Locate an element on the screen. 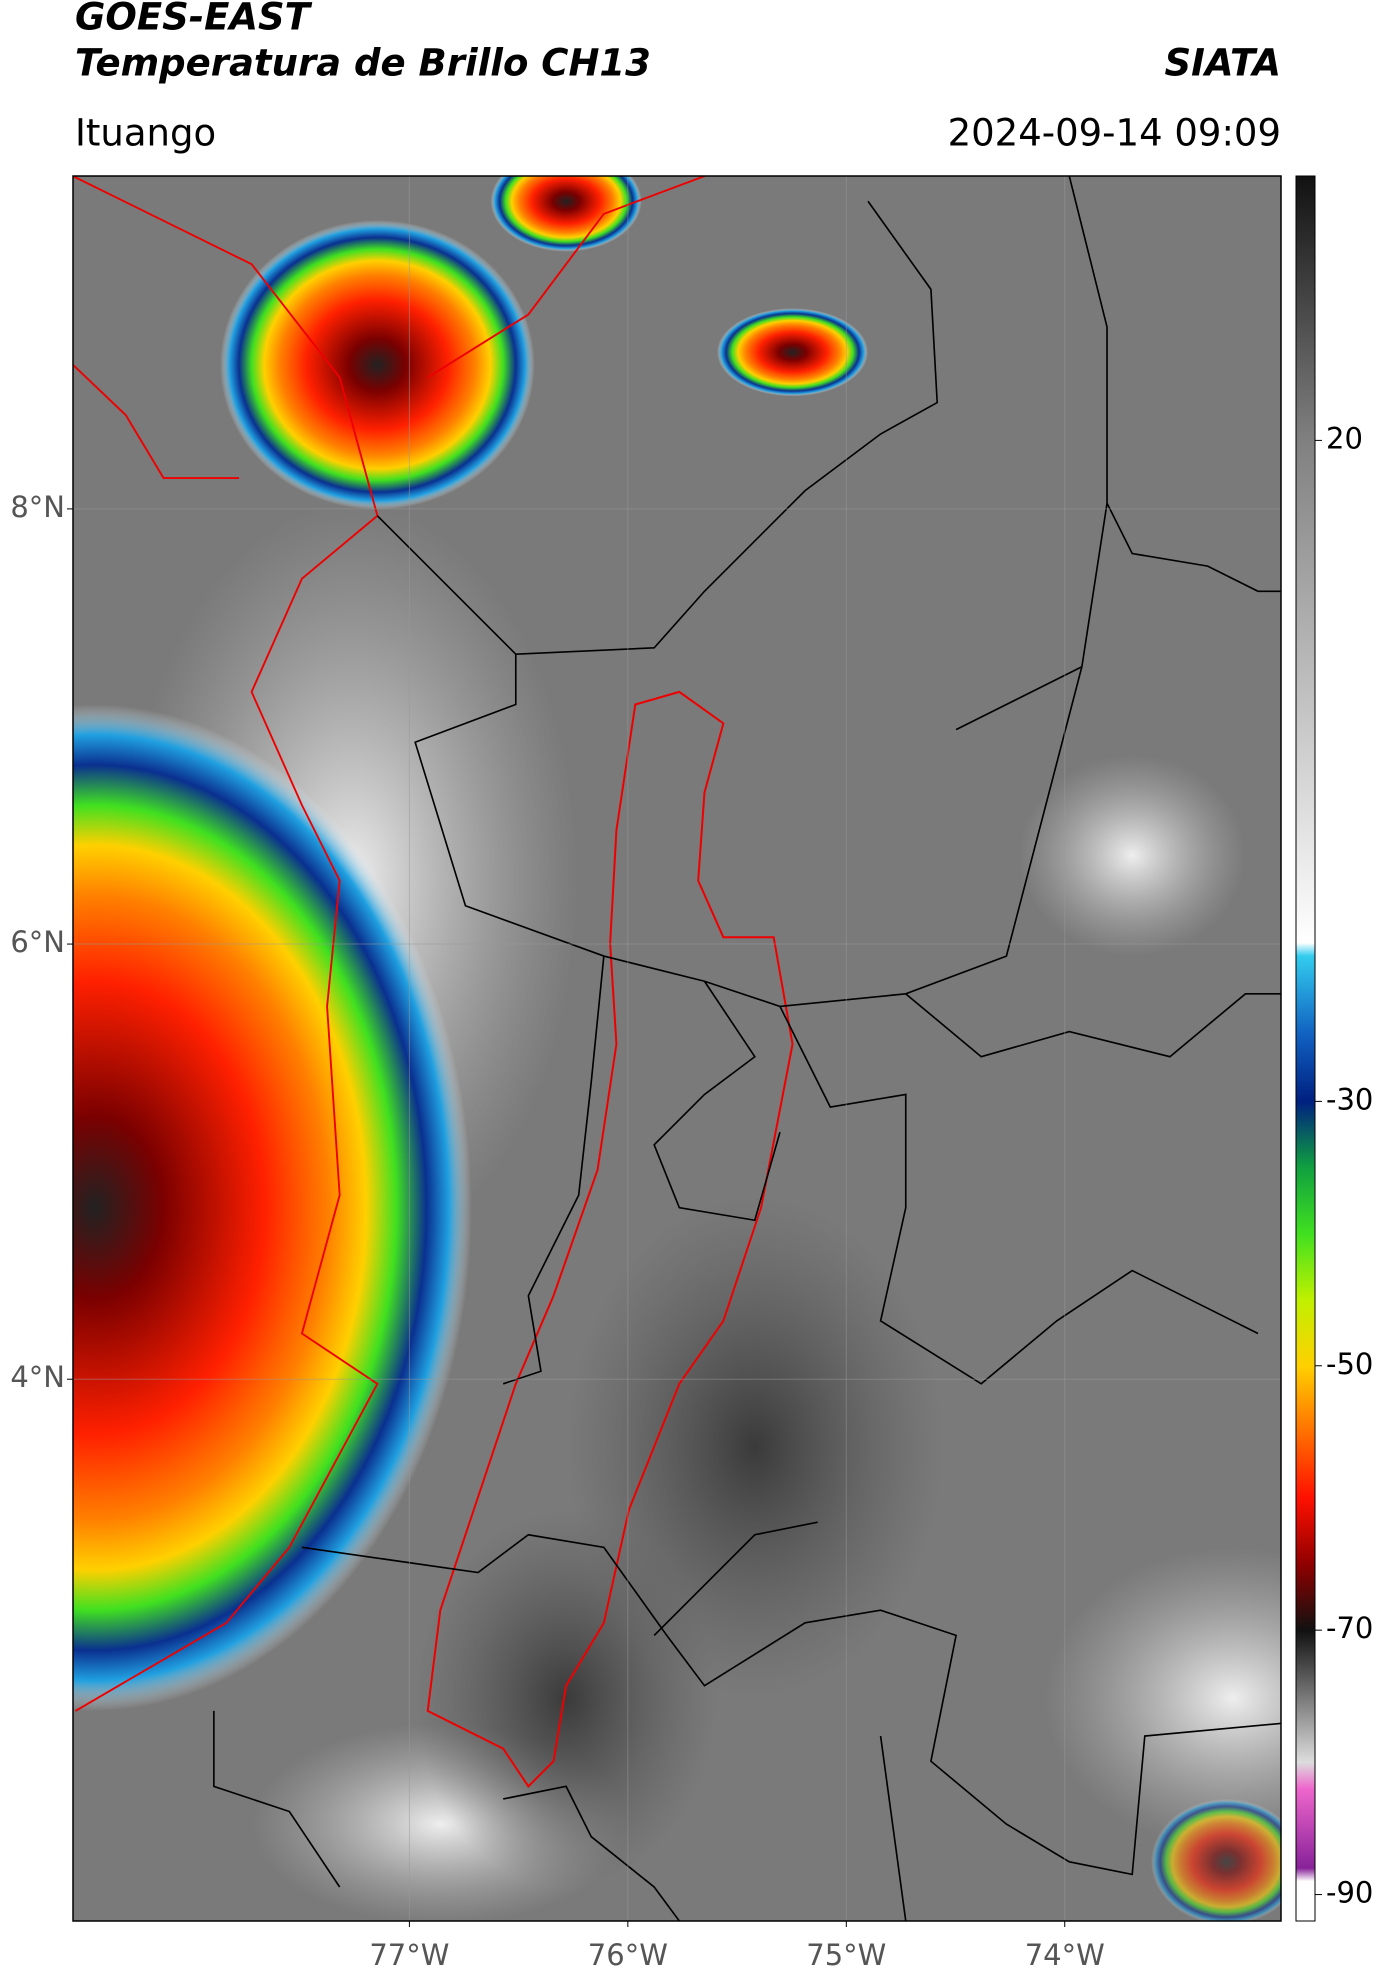 This screenshot has height=1981, width=1384. lat-tick-label: 6°N is located at coordinates (37, 942).